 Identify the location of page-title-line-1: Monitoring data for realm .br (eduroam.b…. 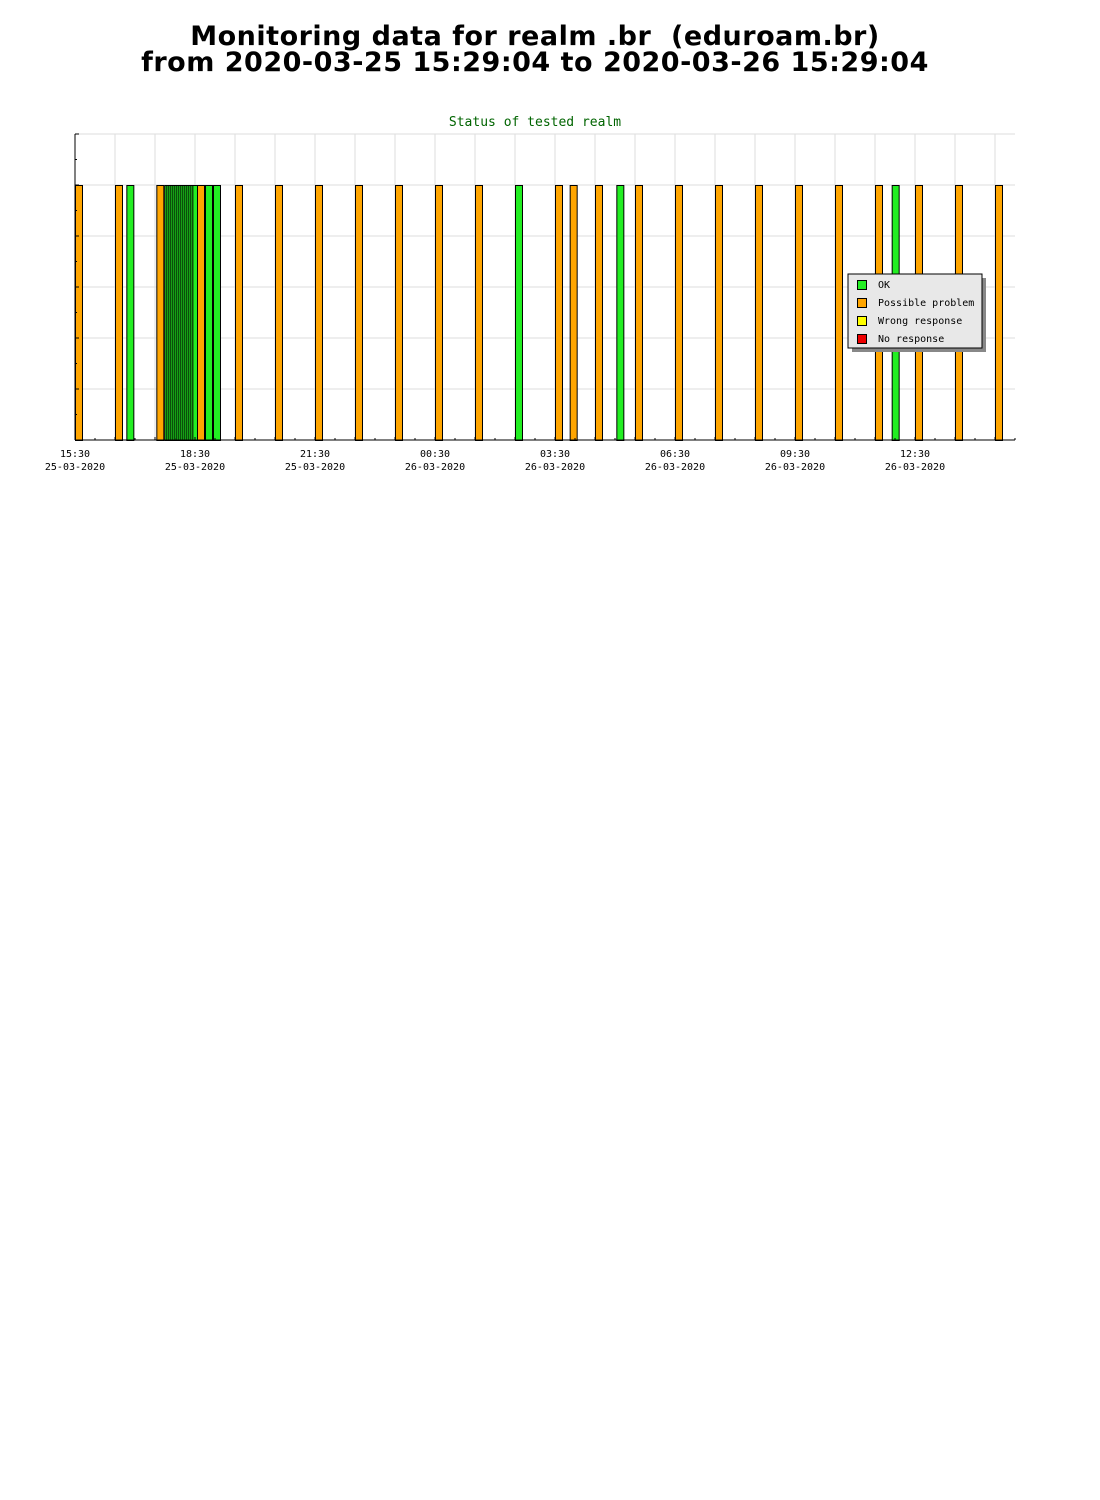
(535, 36).